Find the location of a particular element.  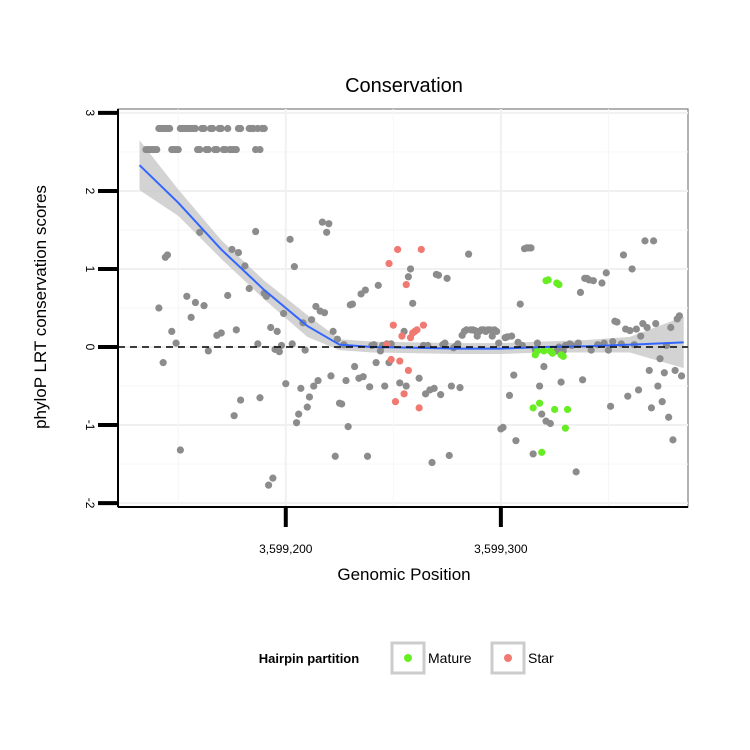

y-tick-label: 3 is located at coordinates (90, 113).